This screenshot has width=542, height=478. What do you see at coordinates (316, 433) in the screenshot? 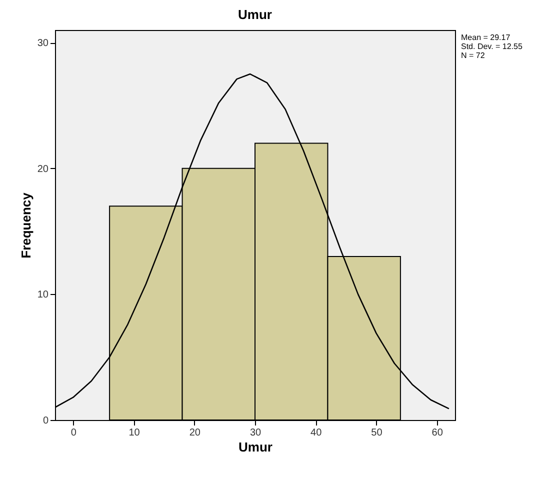
I see `x-tick-label: 40` at bounding box center [316, 433].